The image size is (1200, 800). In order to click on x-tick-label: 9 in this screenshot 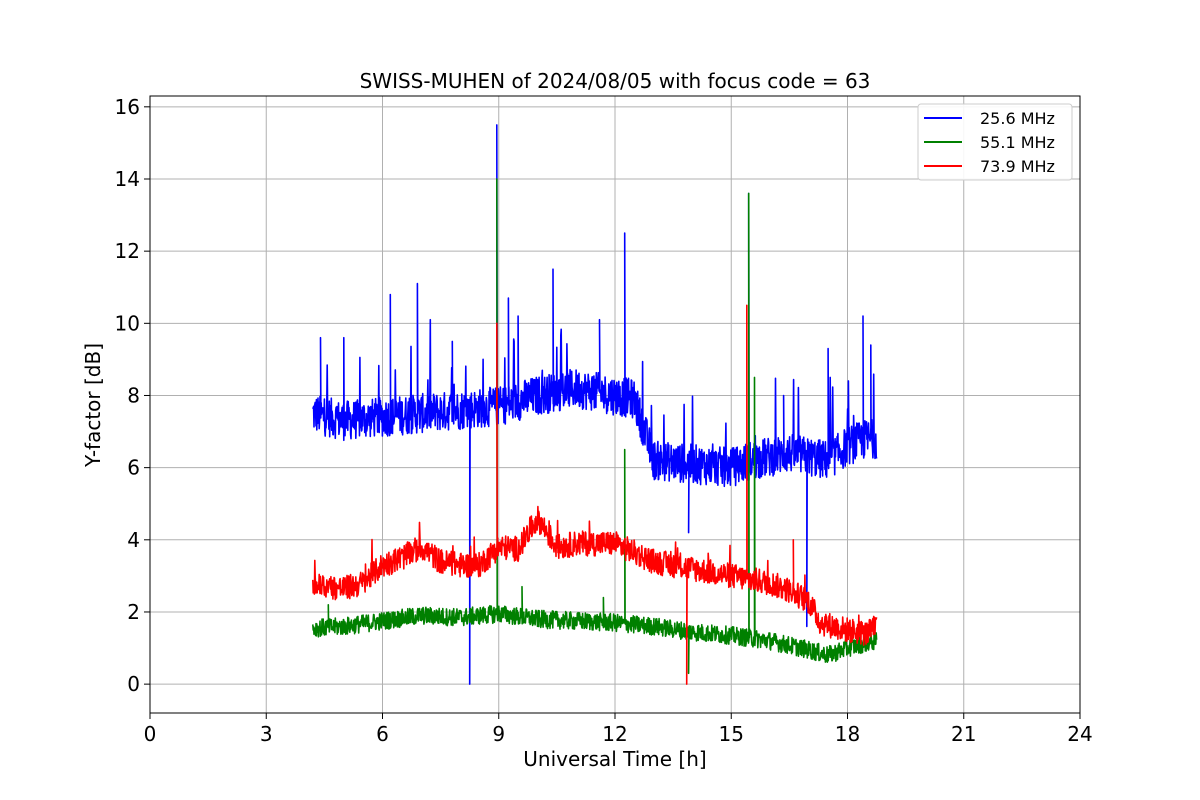, I will do `click(498, 734)`.